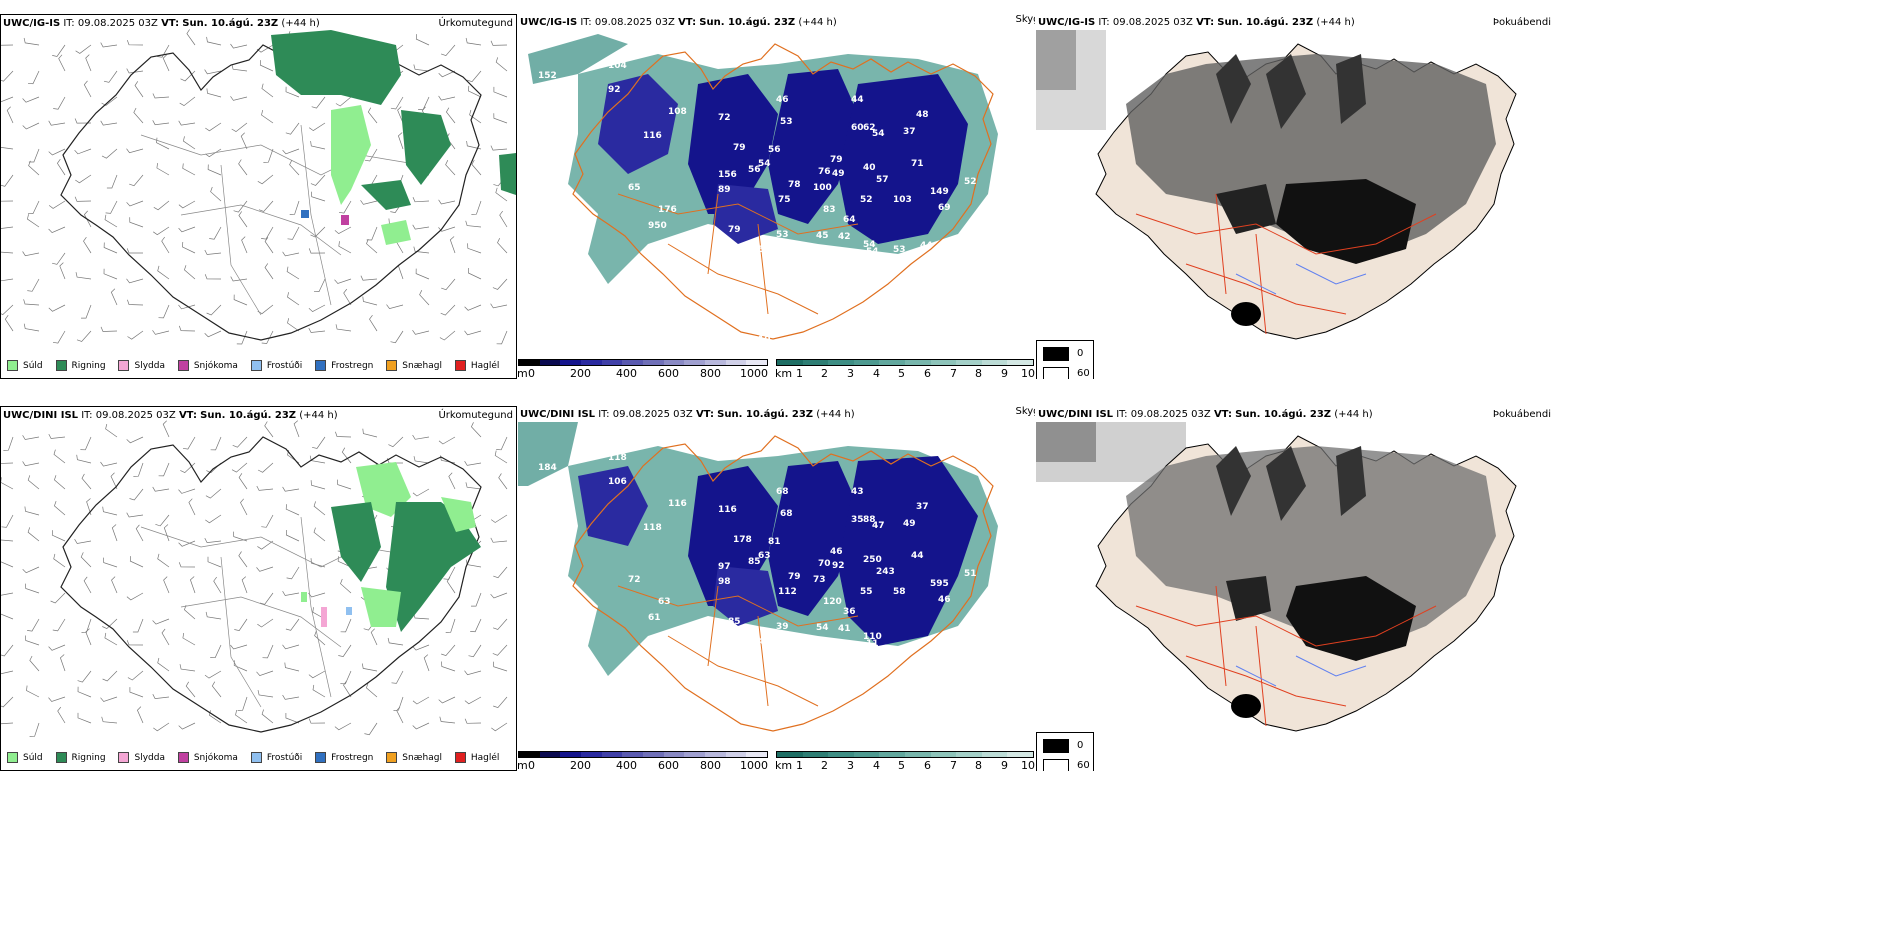  What do you see at coordinates (422, 366) in the screenshot?
I see `legend-label: Snæhagl` at bounding box center [422, 366].